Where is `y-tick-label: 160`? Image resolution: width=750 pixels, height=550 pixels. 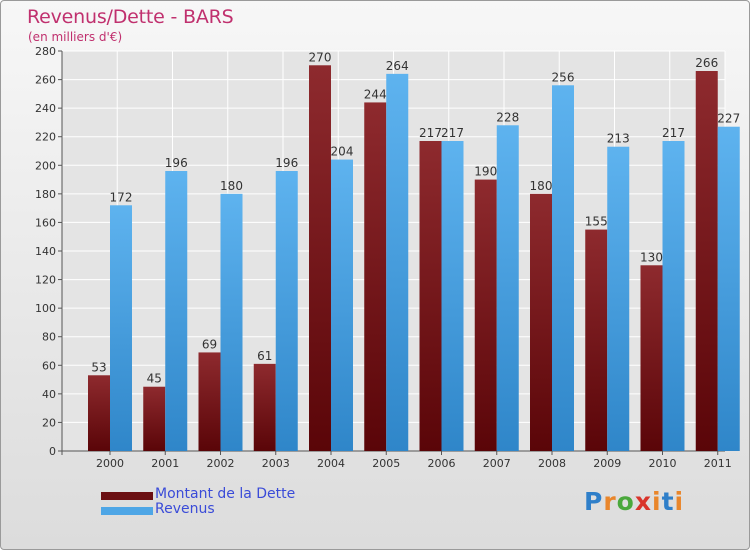 y-tick-label: 160 is located at coordinates (45, 222).